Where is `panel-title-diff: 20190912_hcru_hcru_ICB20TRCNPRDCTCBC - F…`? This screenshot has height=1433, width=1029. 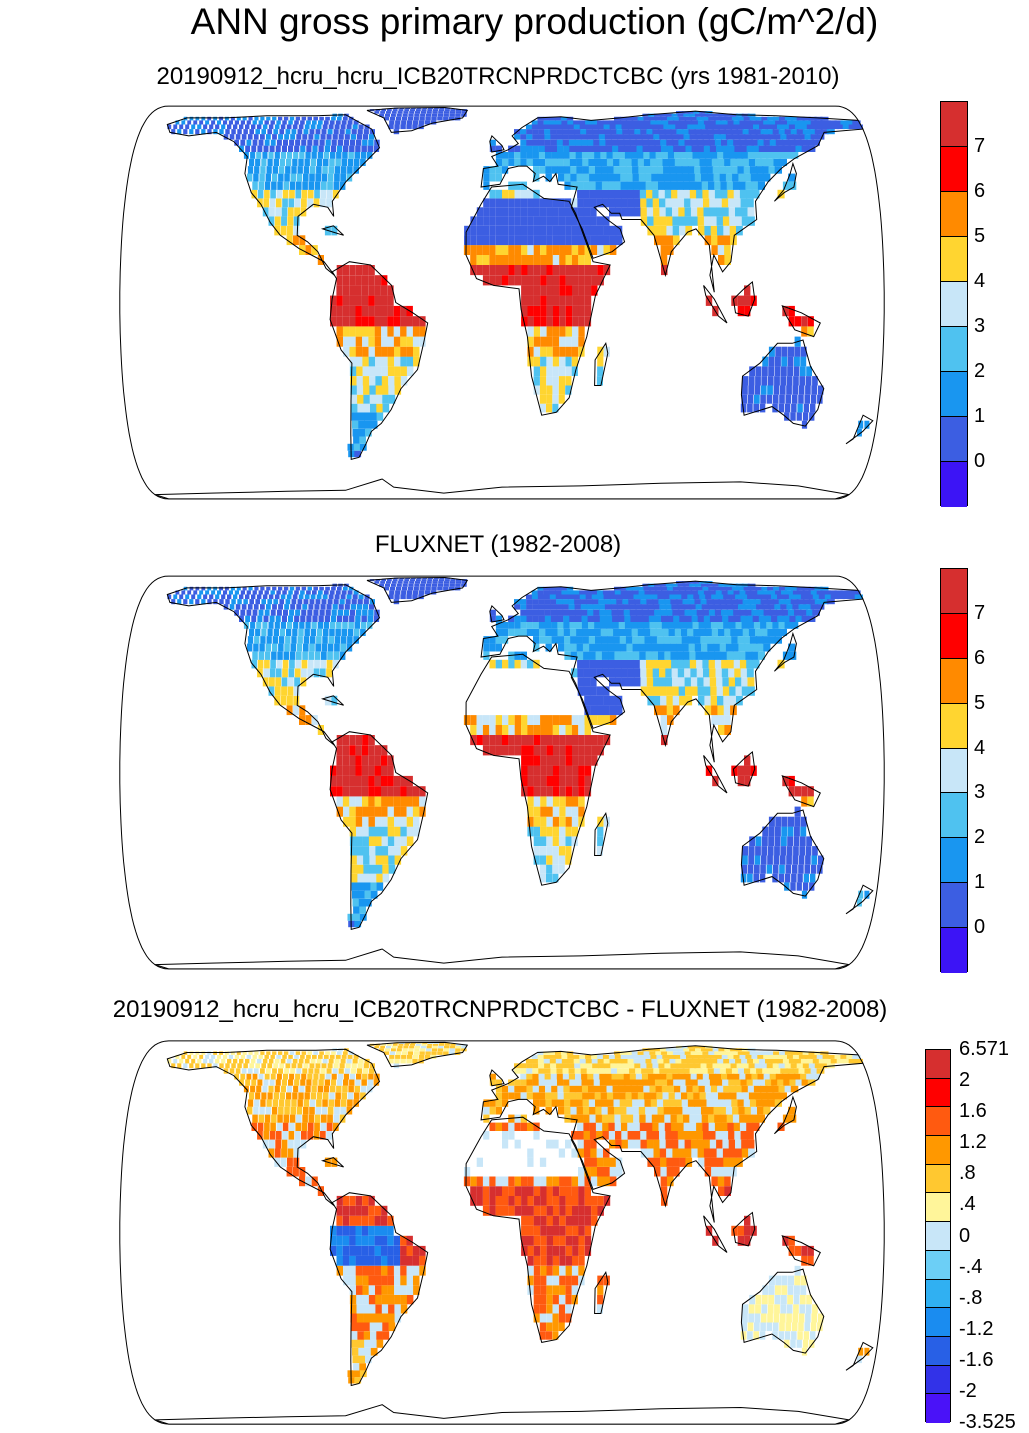
panel-title-diff: 20190912_hcru_hcru_ICB20TRCNPRDCTCBC - F… is located at coordinates (500, 1009).